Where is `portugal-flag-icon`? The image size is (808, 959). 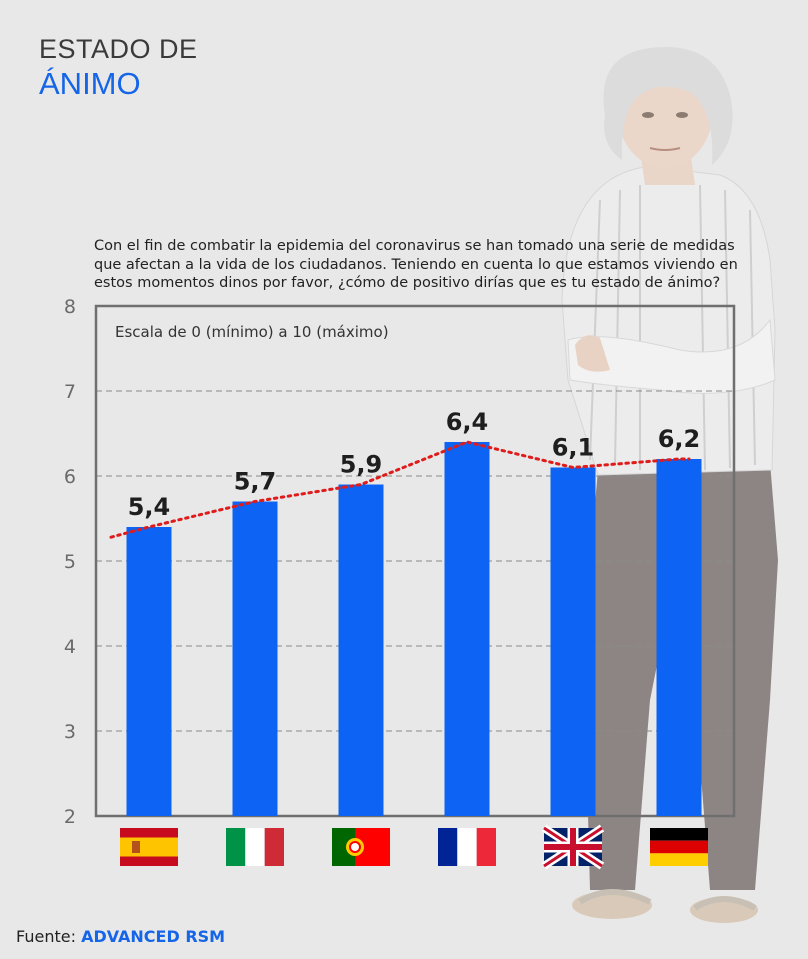 portugal-flag-icon is located at coordinates (361, 847).